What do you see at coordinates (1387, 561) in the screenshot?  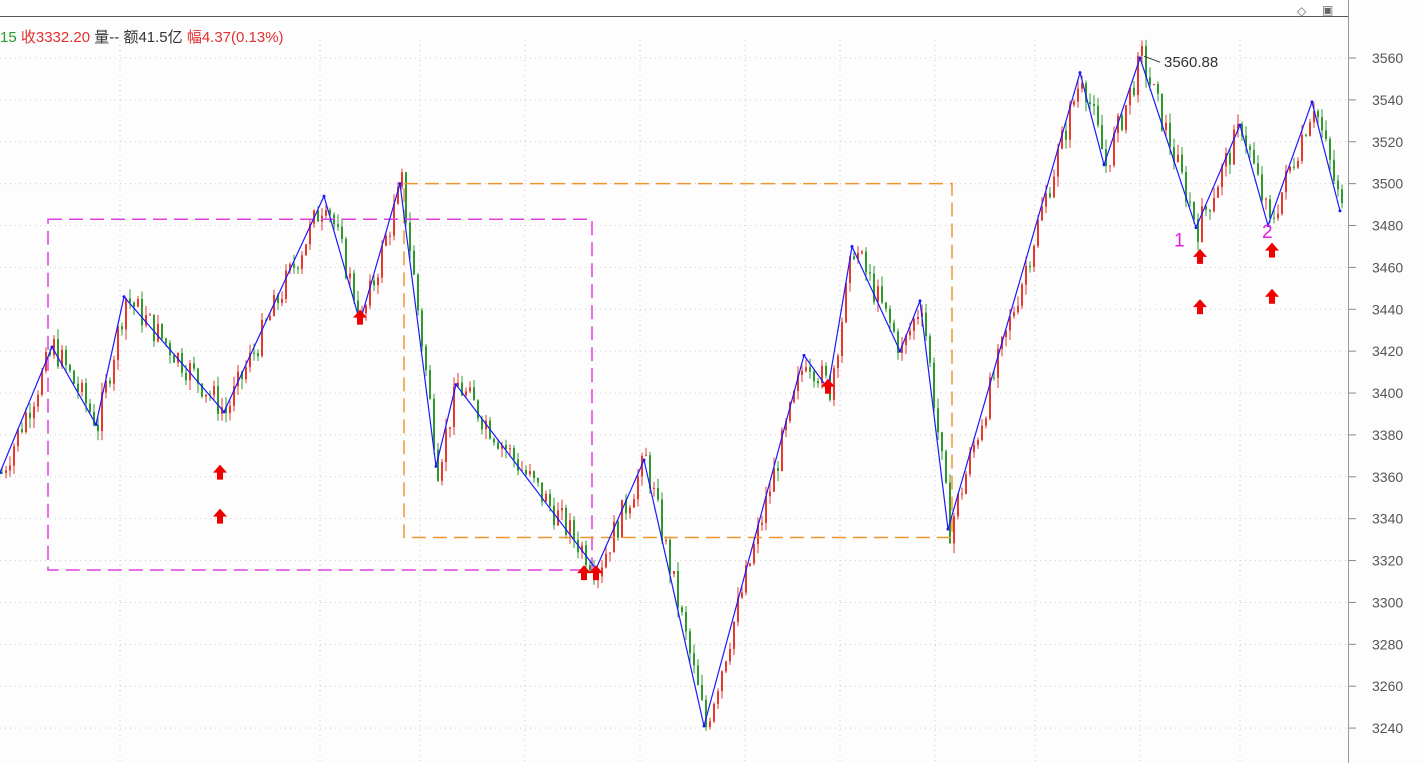 I see `y-tick-label: 3320` at bounding box center [1387, 561].